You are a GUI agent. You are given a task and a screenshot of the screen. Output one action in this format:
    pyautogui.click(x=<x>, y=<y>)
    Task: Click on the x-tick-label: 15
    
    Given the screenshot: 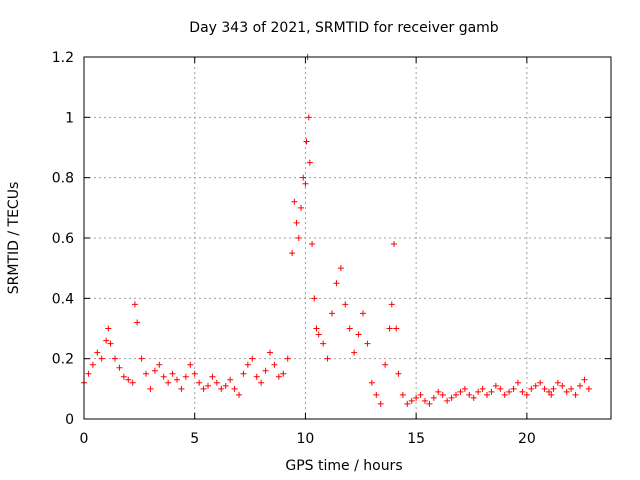 What is the action you would take?
    pyautogui.click(x=416, y=439)
    